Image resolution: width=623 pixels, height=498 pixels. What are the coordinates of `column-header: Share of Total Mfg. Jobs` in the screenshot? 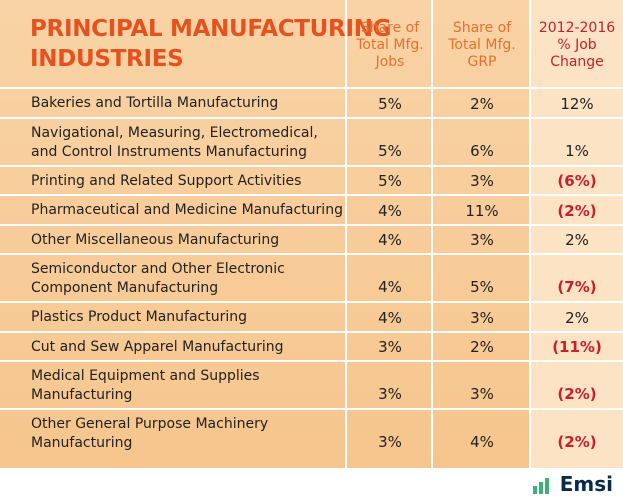 It's located at (390, 45).